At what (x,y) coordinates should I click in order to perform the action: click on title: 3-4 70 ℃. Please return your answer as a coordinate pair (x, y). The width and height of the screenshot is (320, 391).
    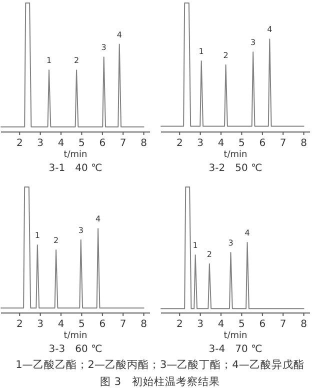
    Looking at the image, I should click on (235, 349).